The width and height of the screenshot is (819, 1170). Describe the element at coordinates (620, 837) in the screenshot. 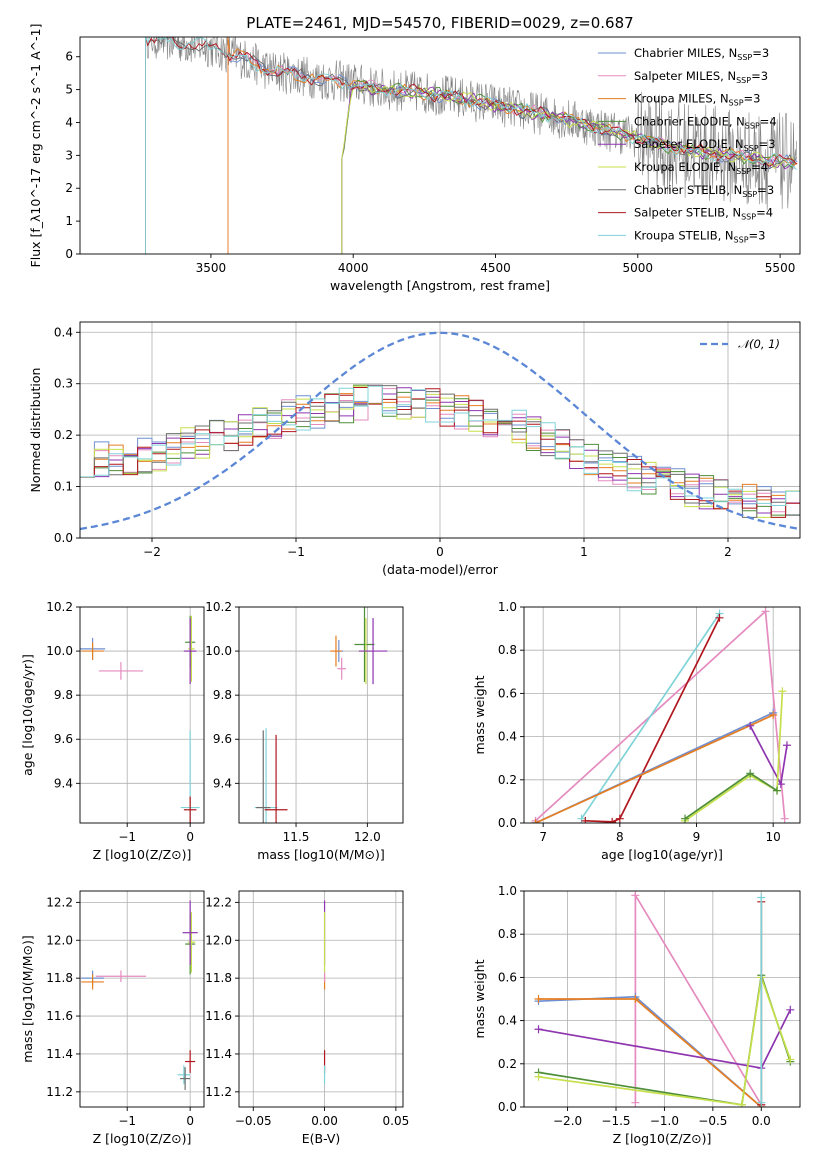

I see `x-tick-label: 8` at that location.